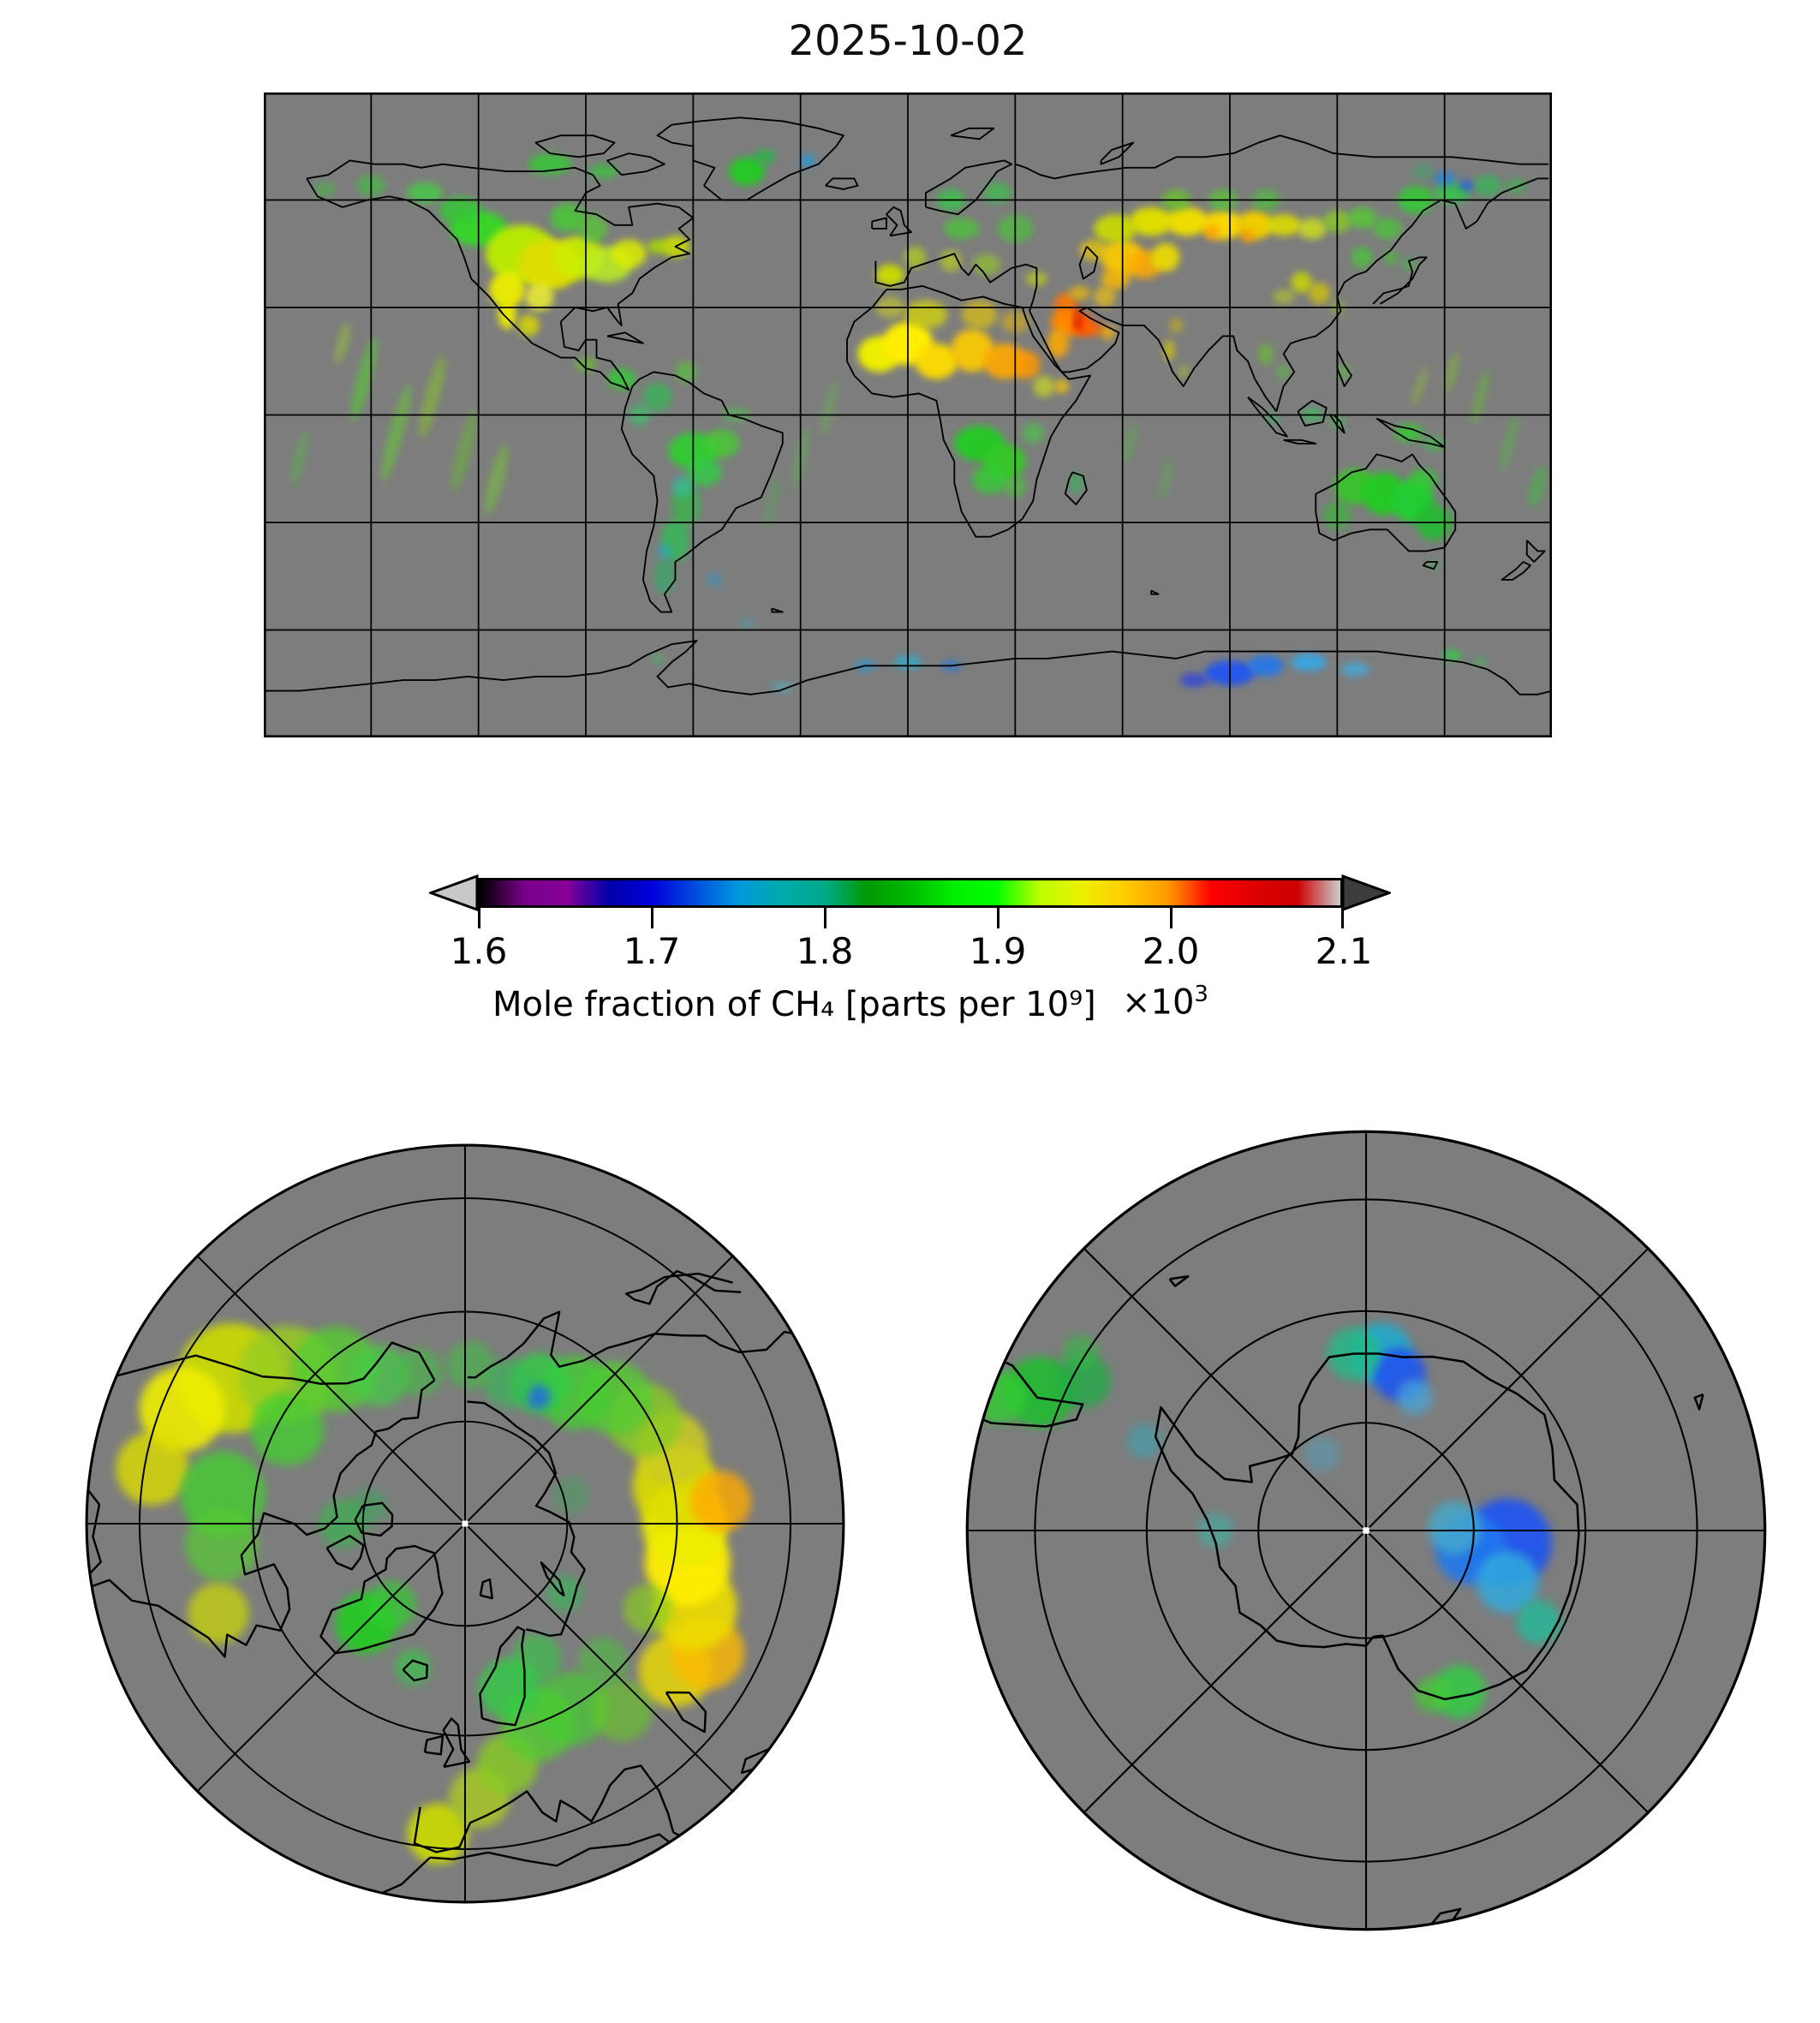 This screenshot has width=1820, height=2023. Describe the element at coordinates (969, 411) in the screenshot. I see `coastline-africa` at that location.